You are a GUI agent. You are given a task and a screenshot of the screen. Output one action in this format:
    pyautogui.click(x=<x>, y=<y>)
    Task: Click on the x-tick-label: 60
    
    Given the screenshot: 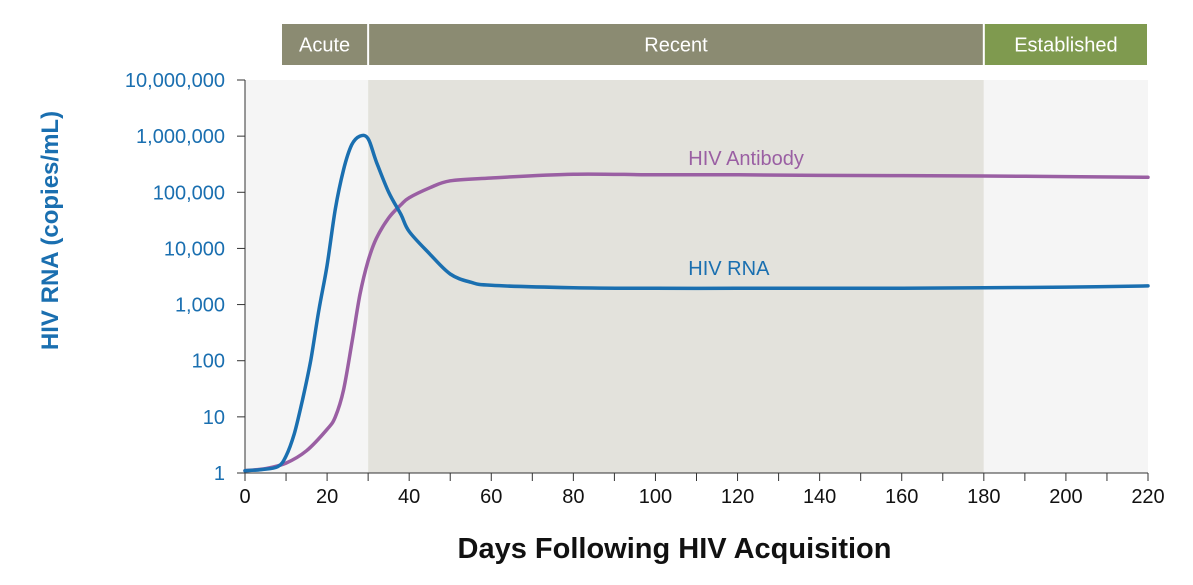 What is the action you would take?
    pyautogui.click(x=491, y=497)
    